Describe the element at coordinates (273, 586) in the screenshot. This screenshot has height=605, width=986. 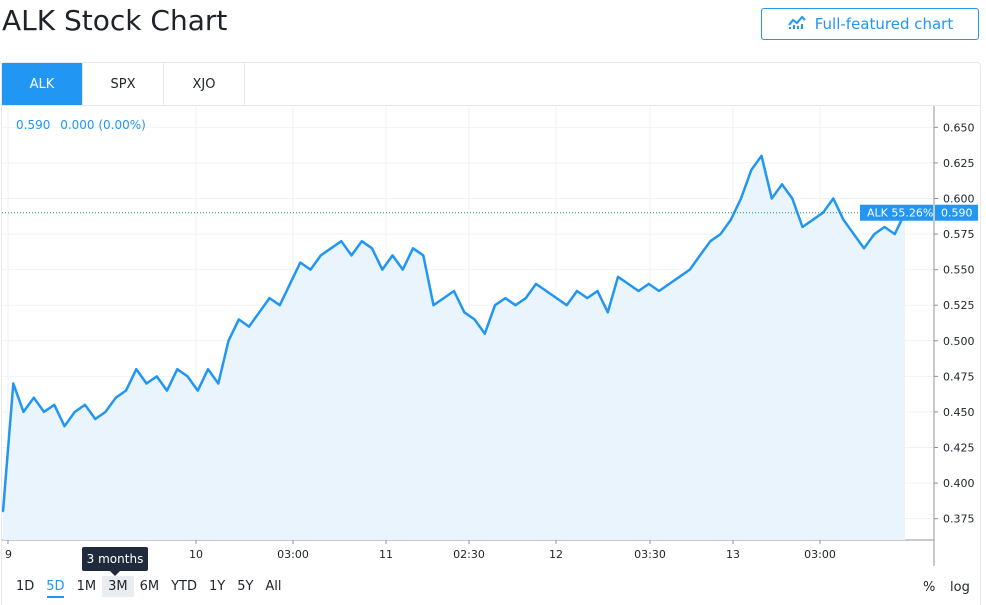
I see `range-all: All` at that location.